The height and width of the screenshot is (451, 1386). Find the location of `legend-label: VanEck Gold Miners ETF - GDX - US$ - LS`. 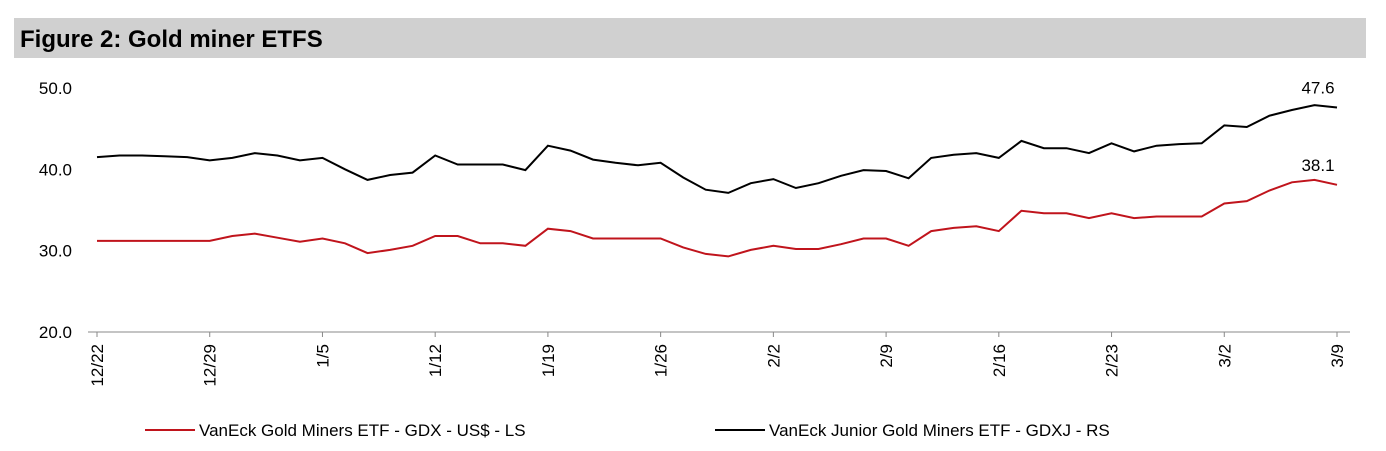

legend-label: VanEck Gold Miners ETF - GDX - US$ - LS is located at coordinates (362, 430).